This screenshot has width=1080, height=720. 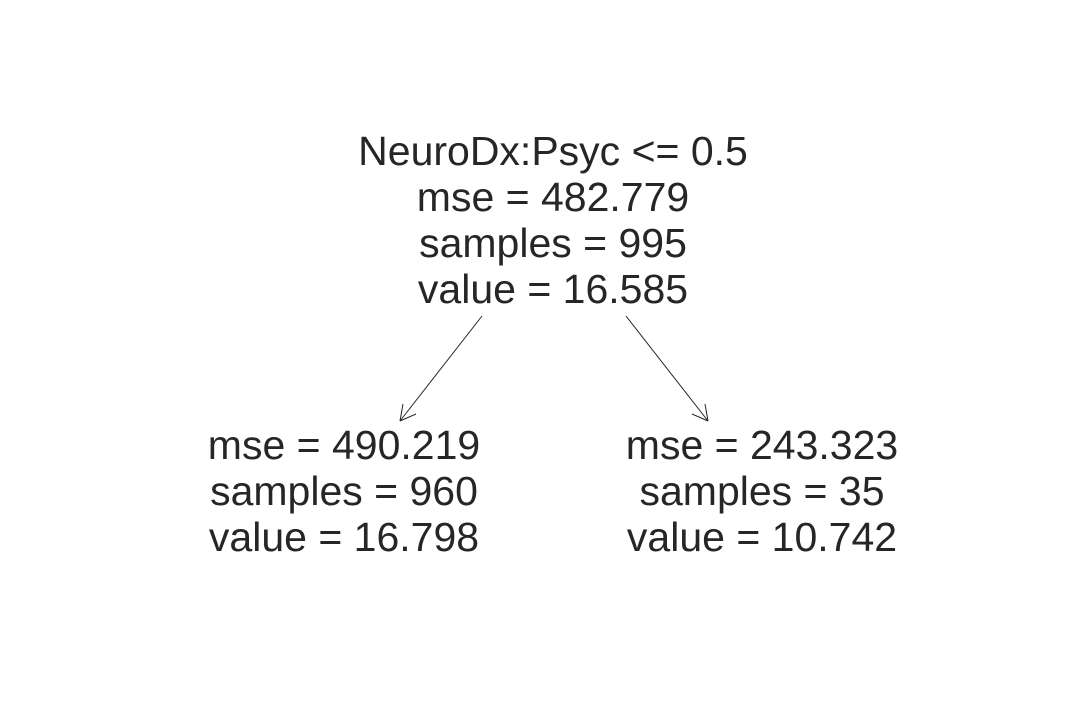 What do you see at coordinates (553, 289) in the screenshot?
I see `root-value: value = 16.585` at bounding box center [553, 289].